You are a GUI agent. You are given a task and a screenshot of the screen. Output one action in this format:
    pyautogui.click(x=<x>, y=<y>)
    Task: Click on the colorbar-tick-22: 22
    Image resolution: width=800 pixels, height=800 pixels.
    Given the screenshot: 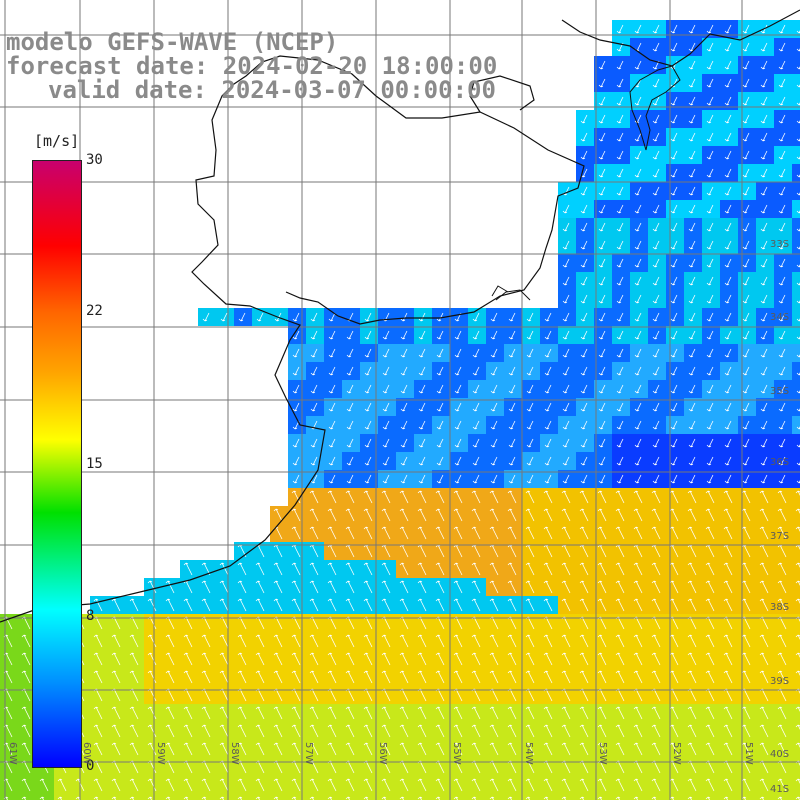 What is the action you would take?
    pyautogui.click(x=94, y=311)
    